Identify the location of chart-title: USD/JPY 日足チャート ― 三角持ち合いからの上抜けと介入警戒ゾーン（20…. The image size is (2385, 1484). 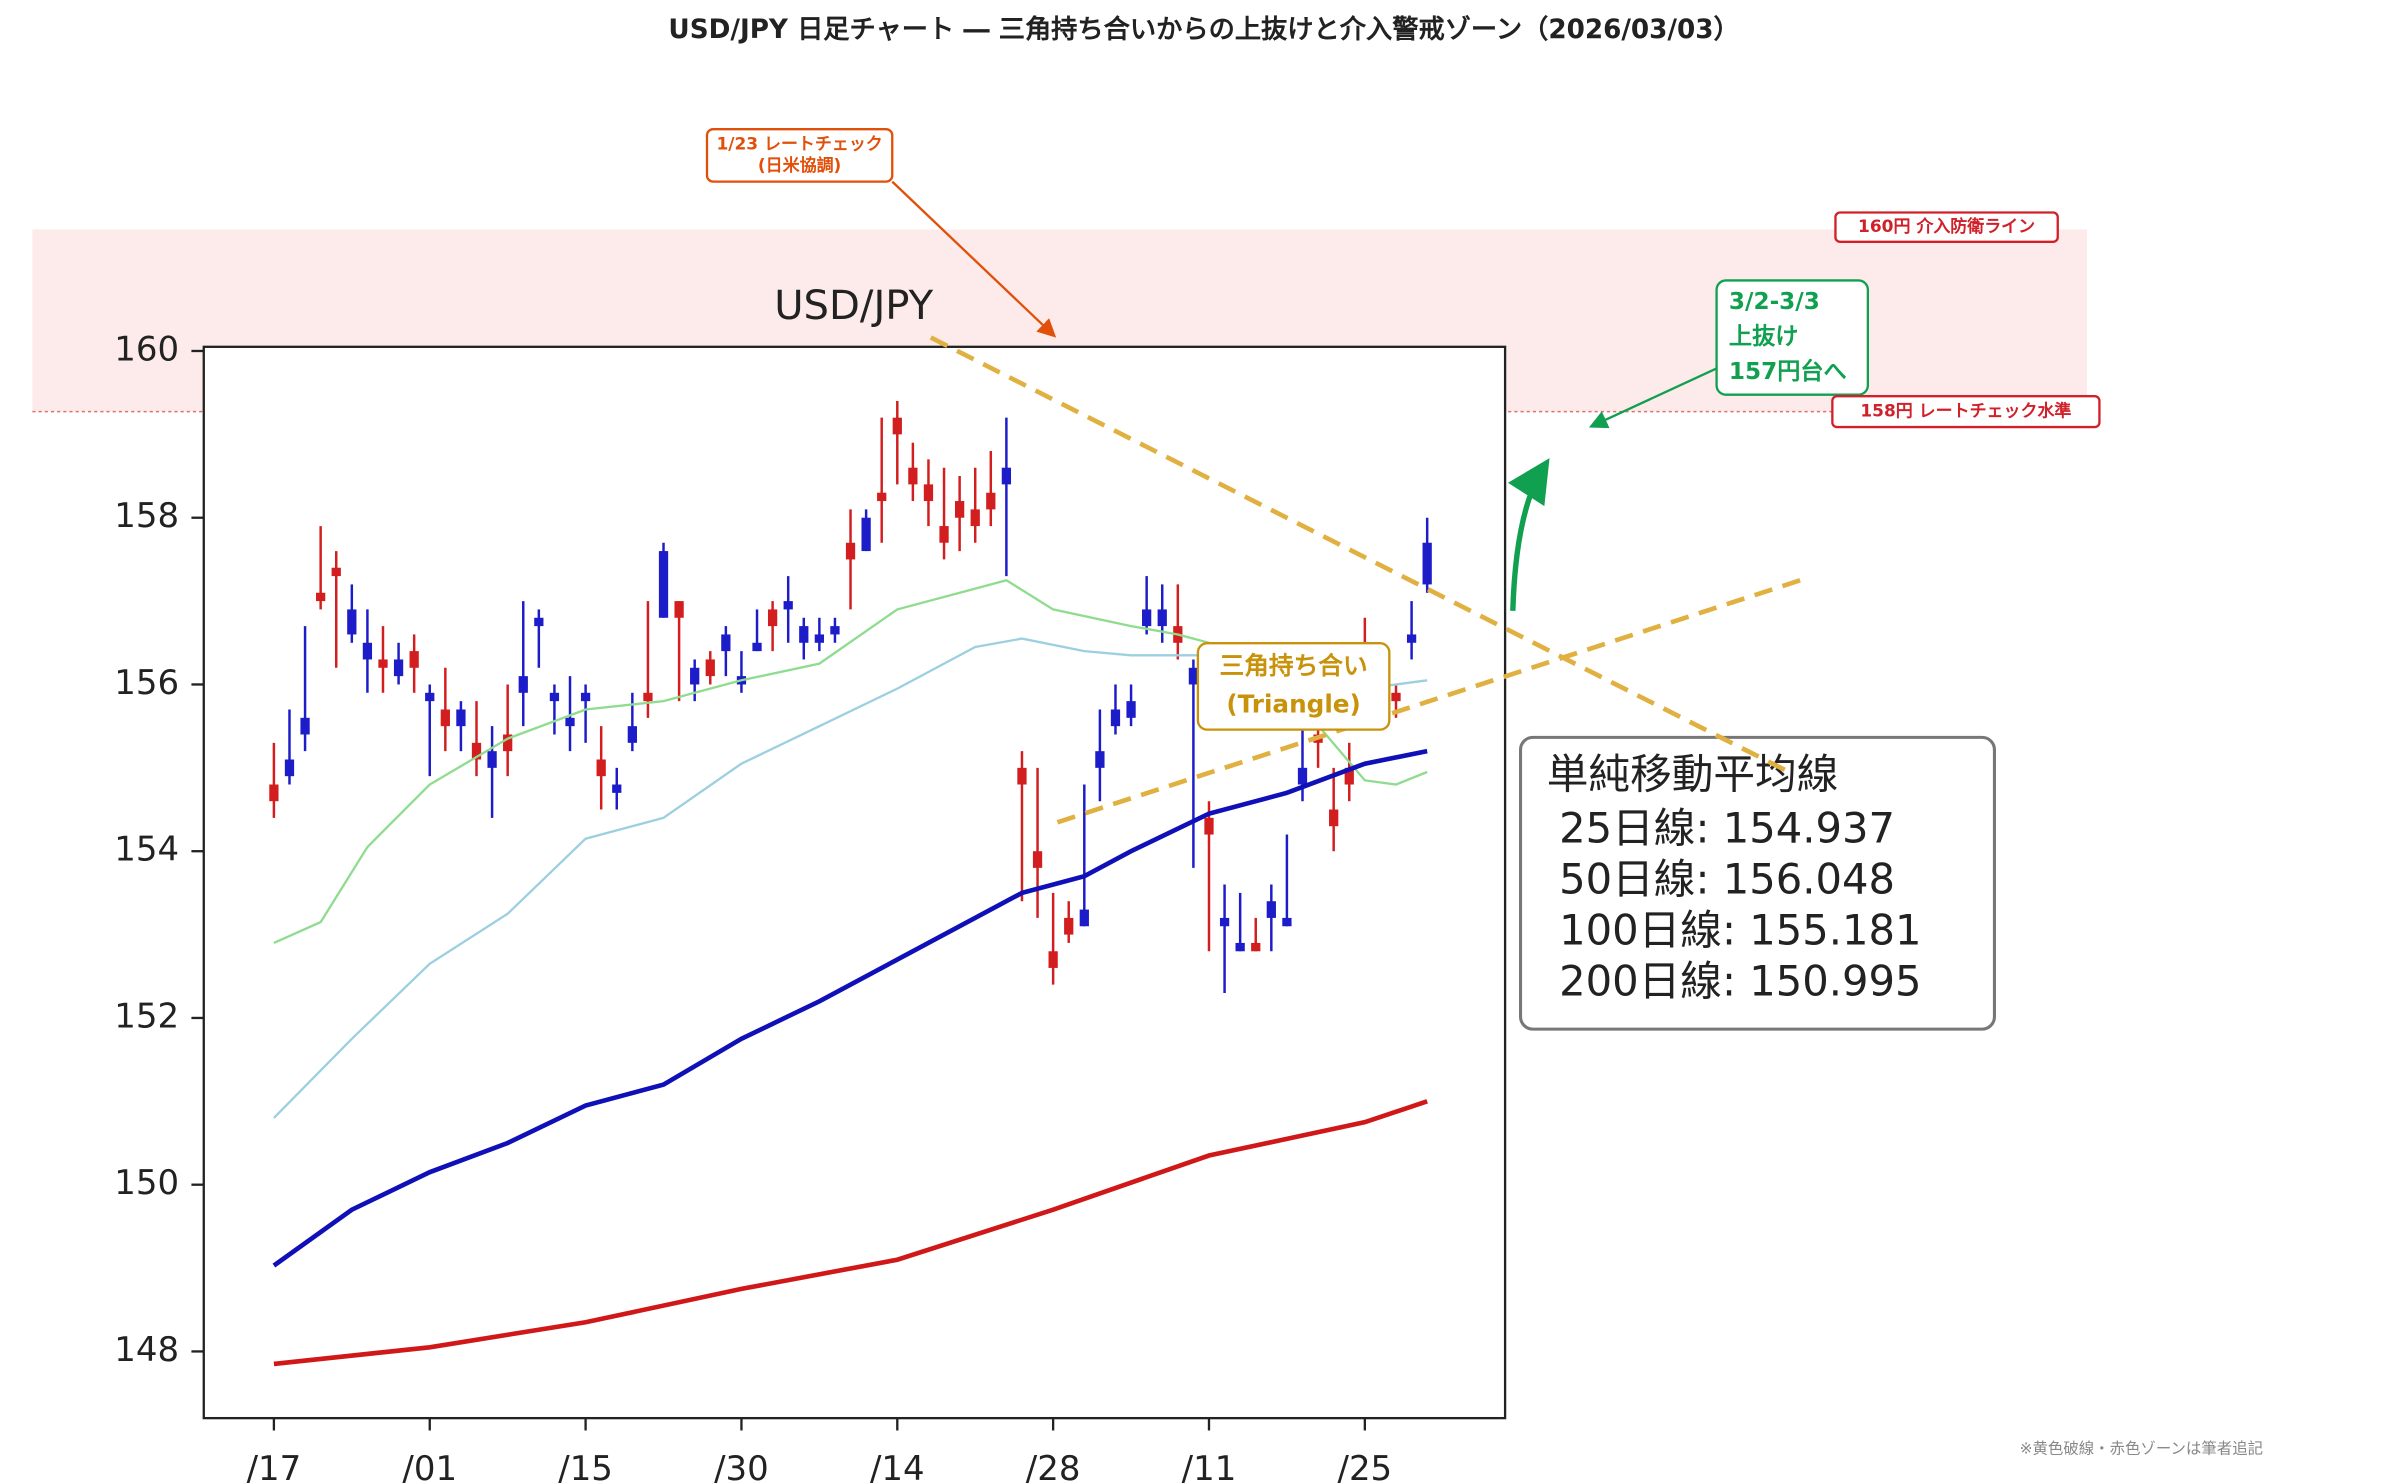
(1203, 29).